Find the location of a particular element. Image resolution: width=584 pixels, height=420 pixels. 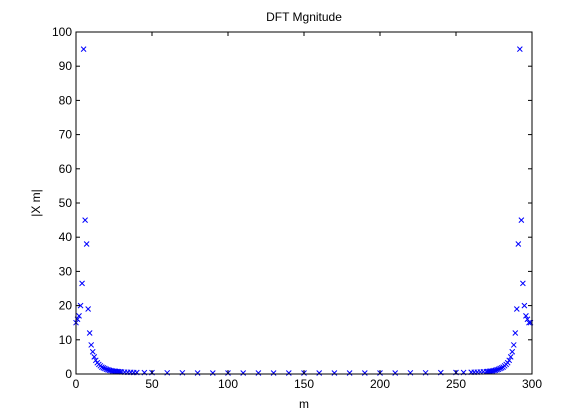

x-tick-label: 300 is located at coordinates (532, 384).